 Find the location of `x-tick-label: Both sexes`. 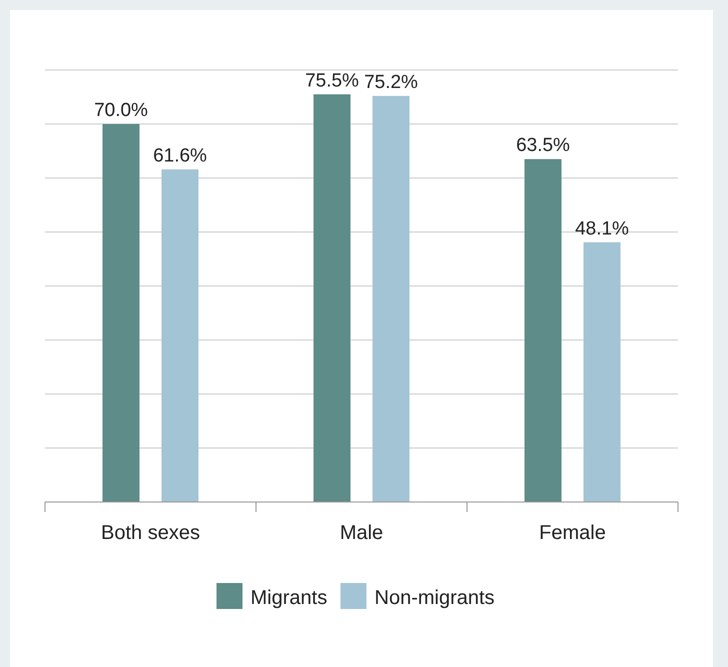

x-tick-label: Both sexes is located at coordinates (150, 533).